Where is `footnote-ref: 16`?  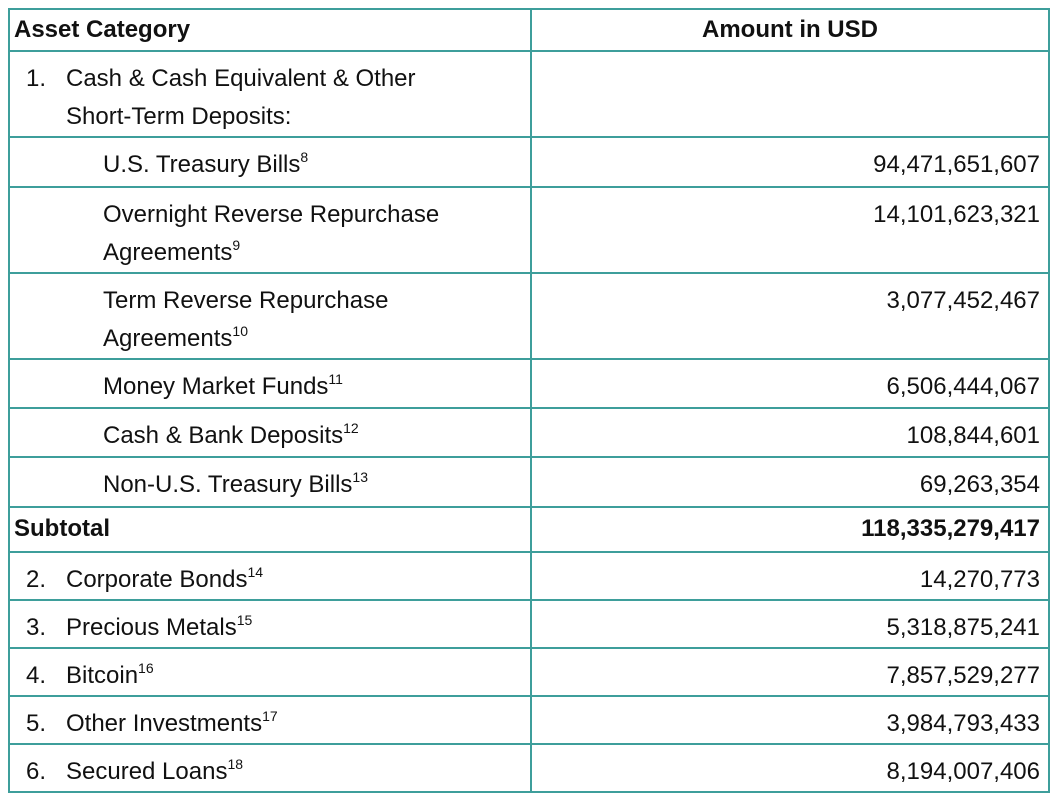 footnote-ref: 16 is located at coordinates (146, 668).